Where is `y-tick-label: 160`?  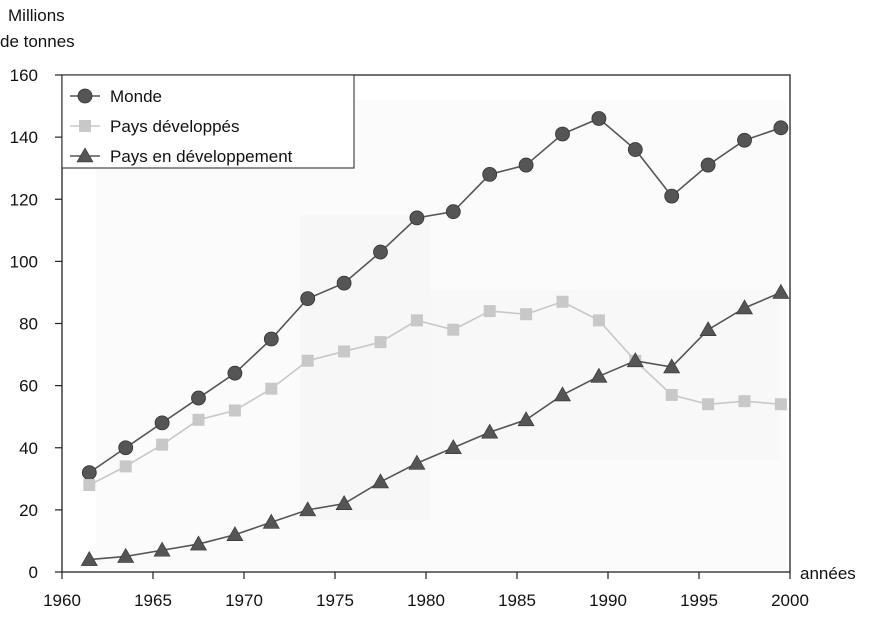
y-tick-label: 160 is located at coordinates (24, 75).